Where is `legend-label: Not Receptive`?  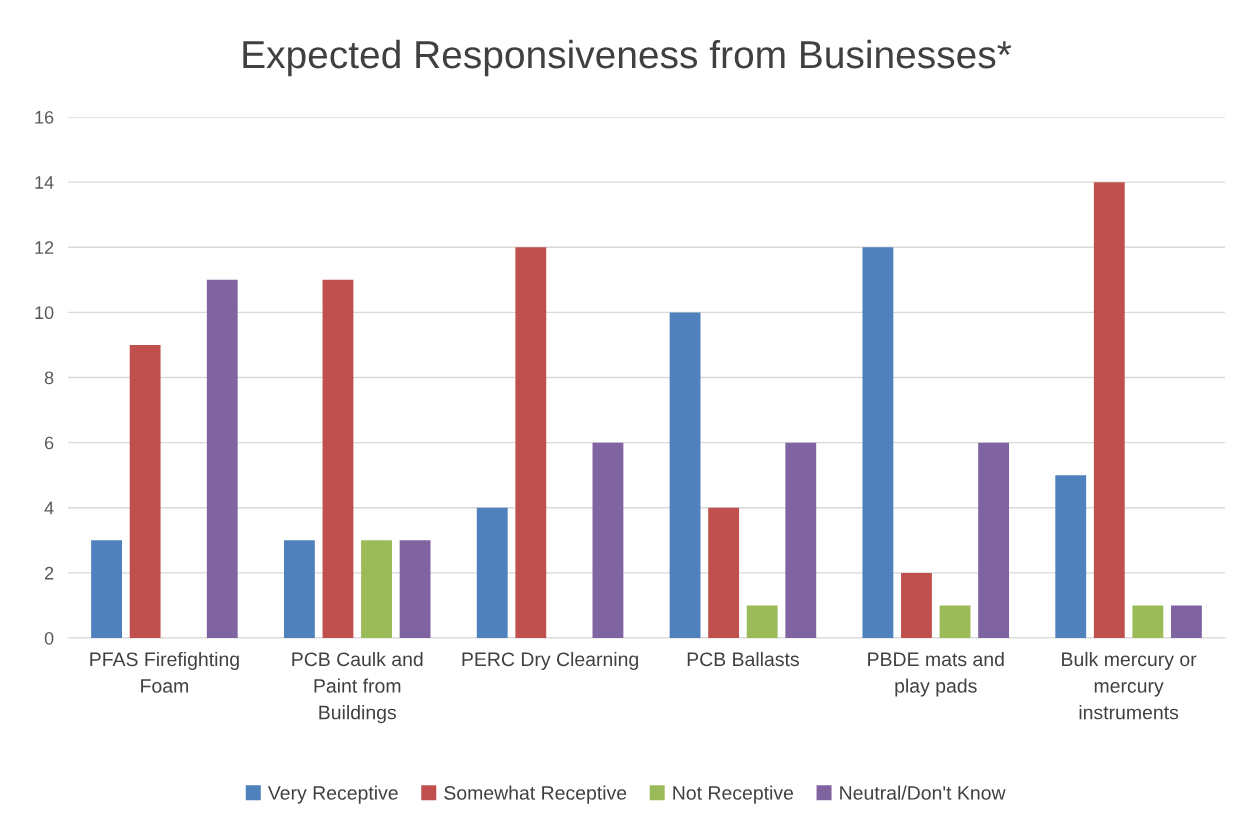
legend-label: Not Receptive is located at coordinates (733, 794).